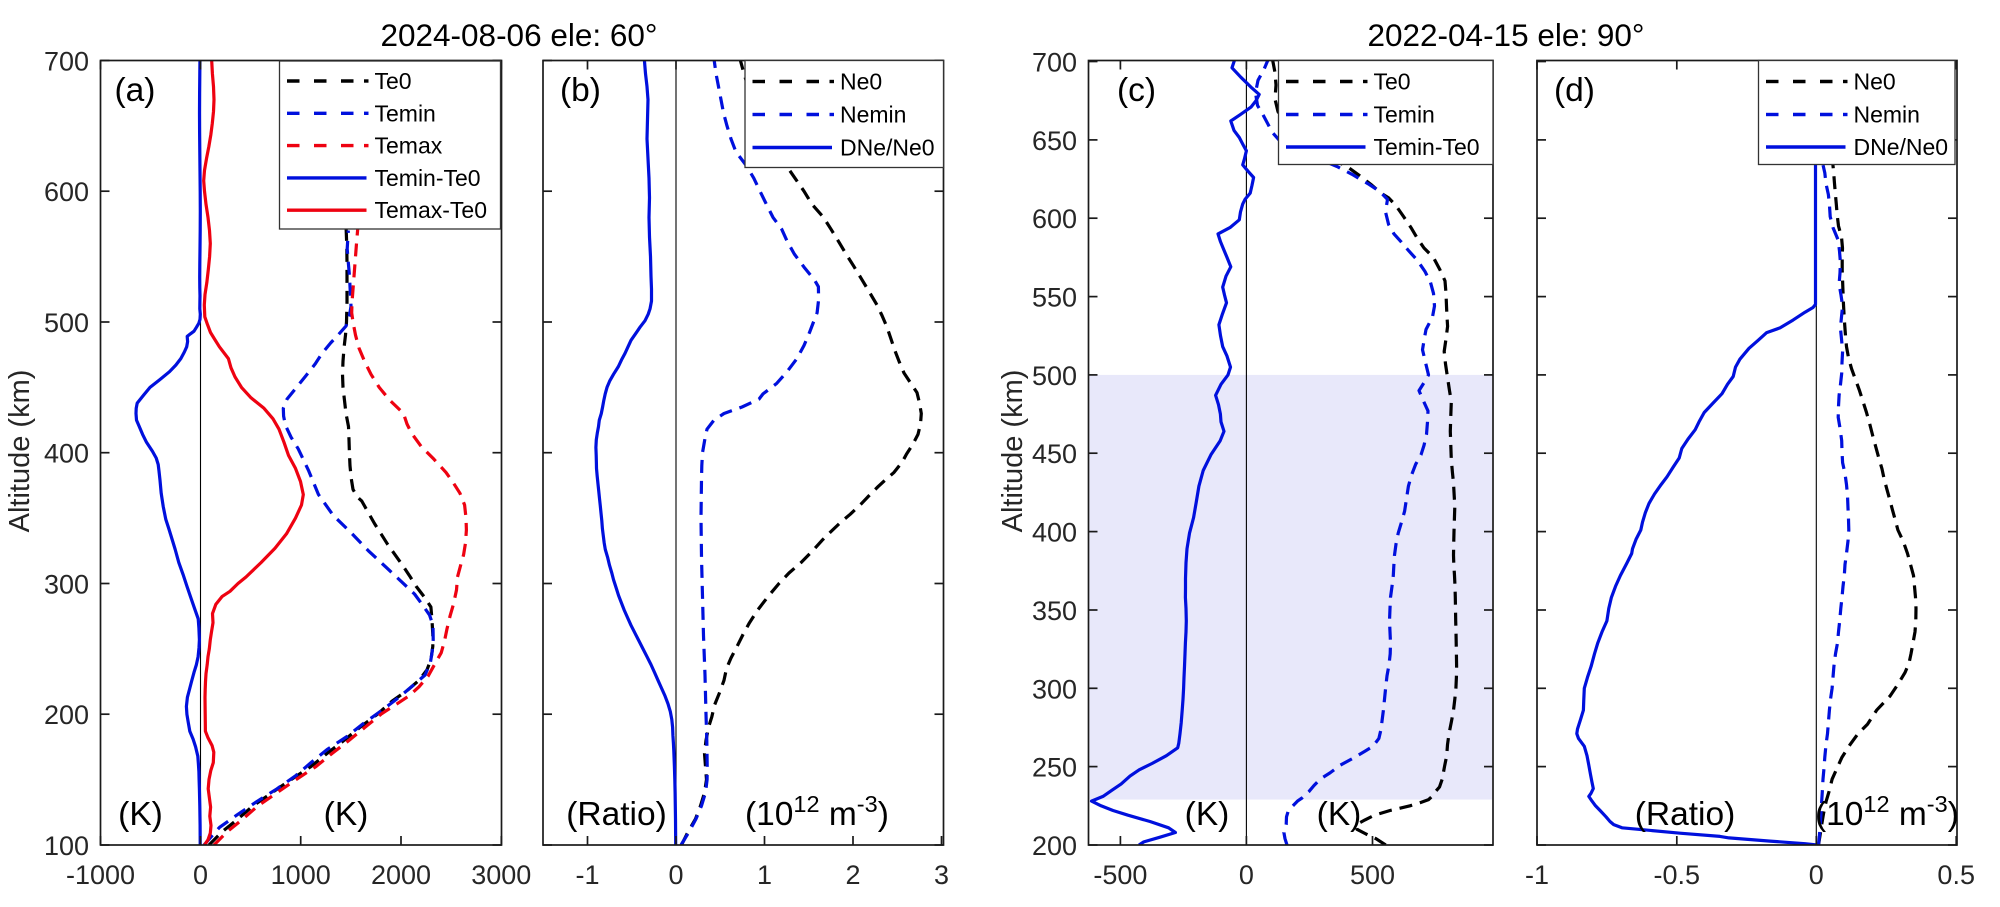 The height and width of the screenshot is (907, 2000). Describe the element at coordinates (100, 875) in the screenshot. I see `svg-text: -1000` at that location.